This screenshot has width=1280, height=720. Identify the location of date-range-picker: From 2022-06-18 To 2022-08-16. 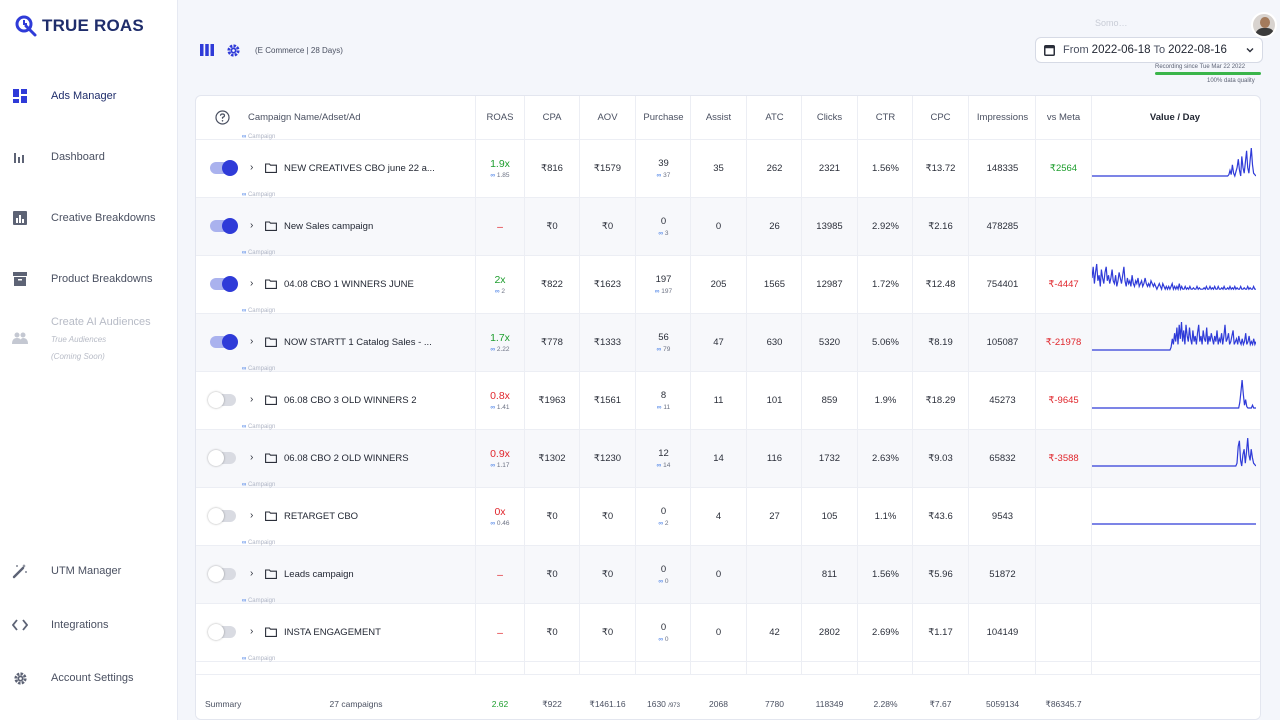
(1149, 50).